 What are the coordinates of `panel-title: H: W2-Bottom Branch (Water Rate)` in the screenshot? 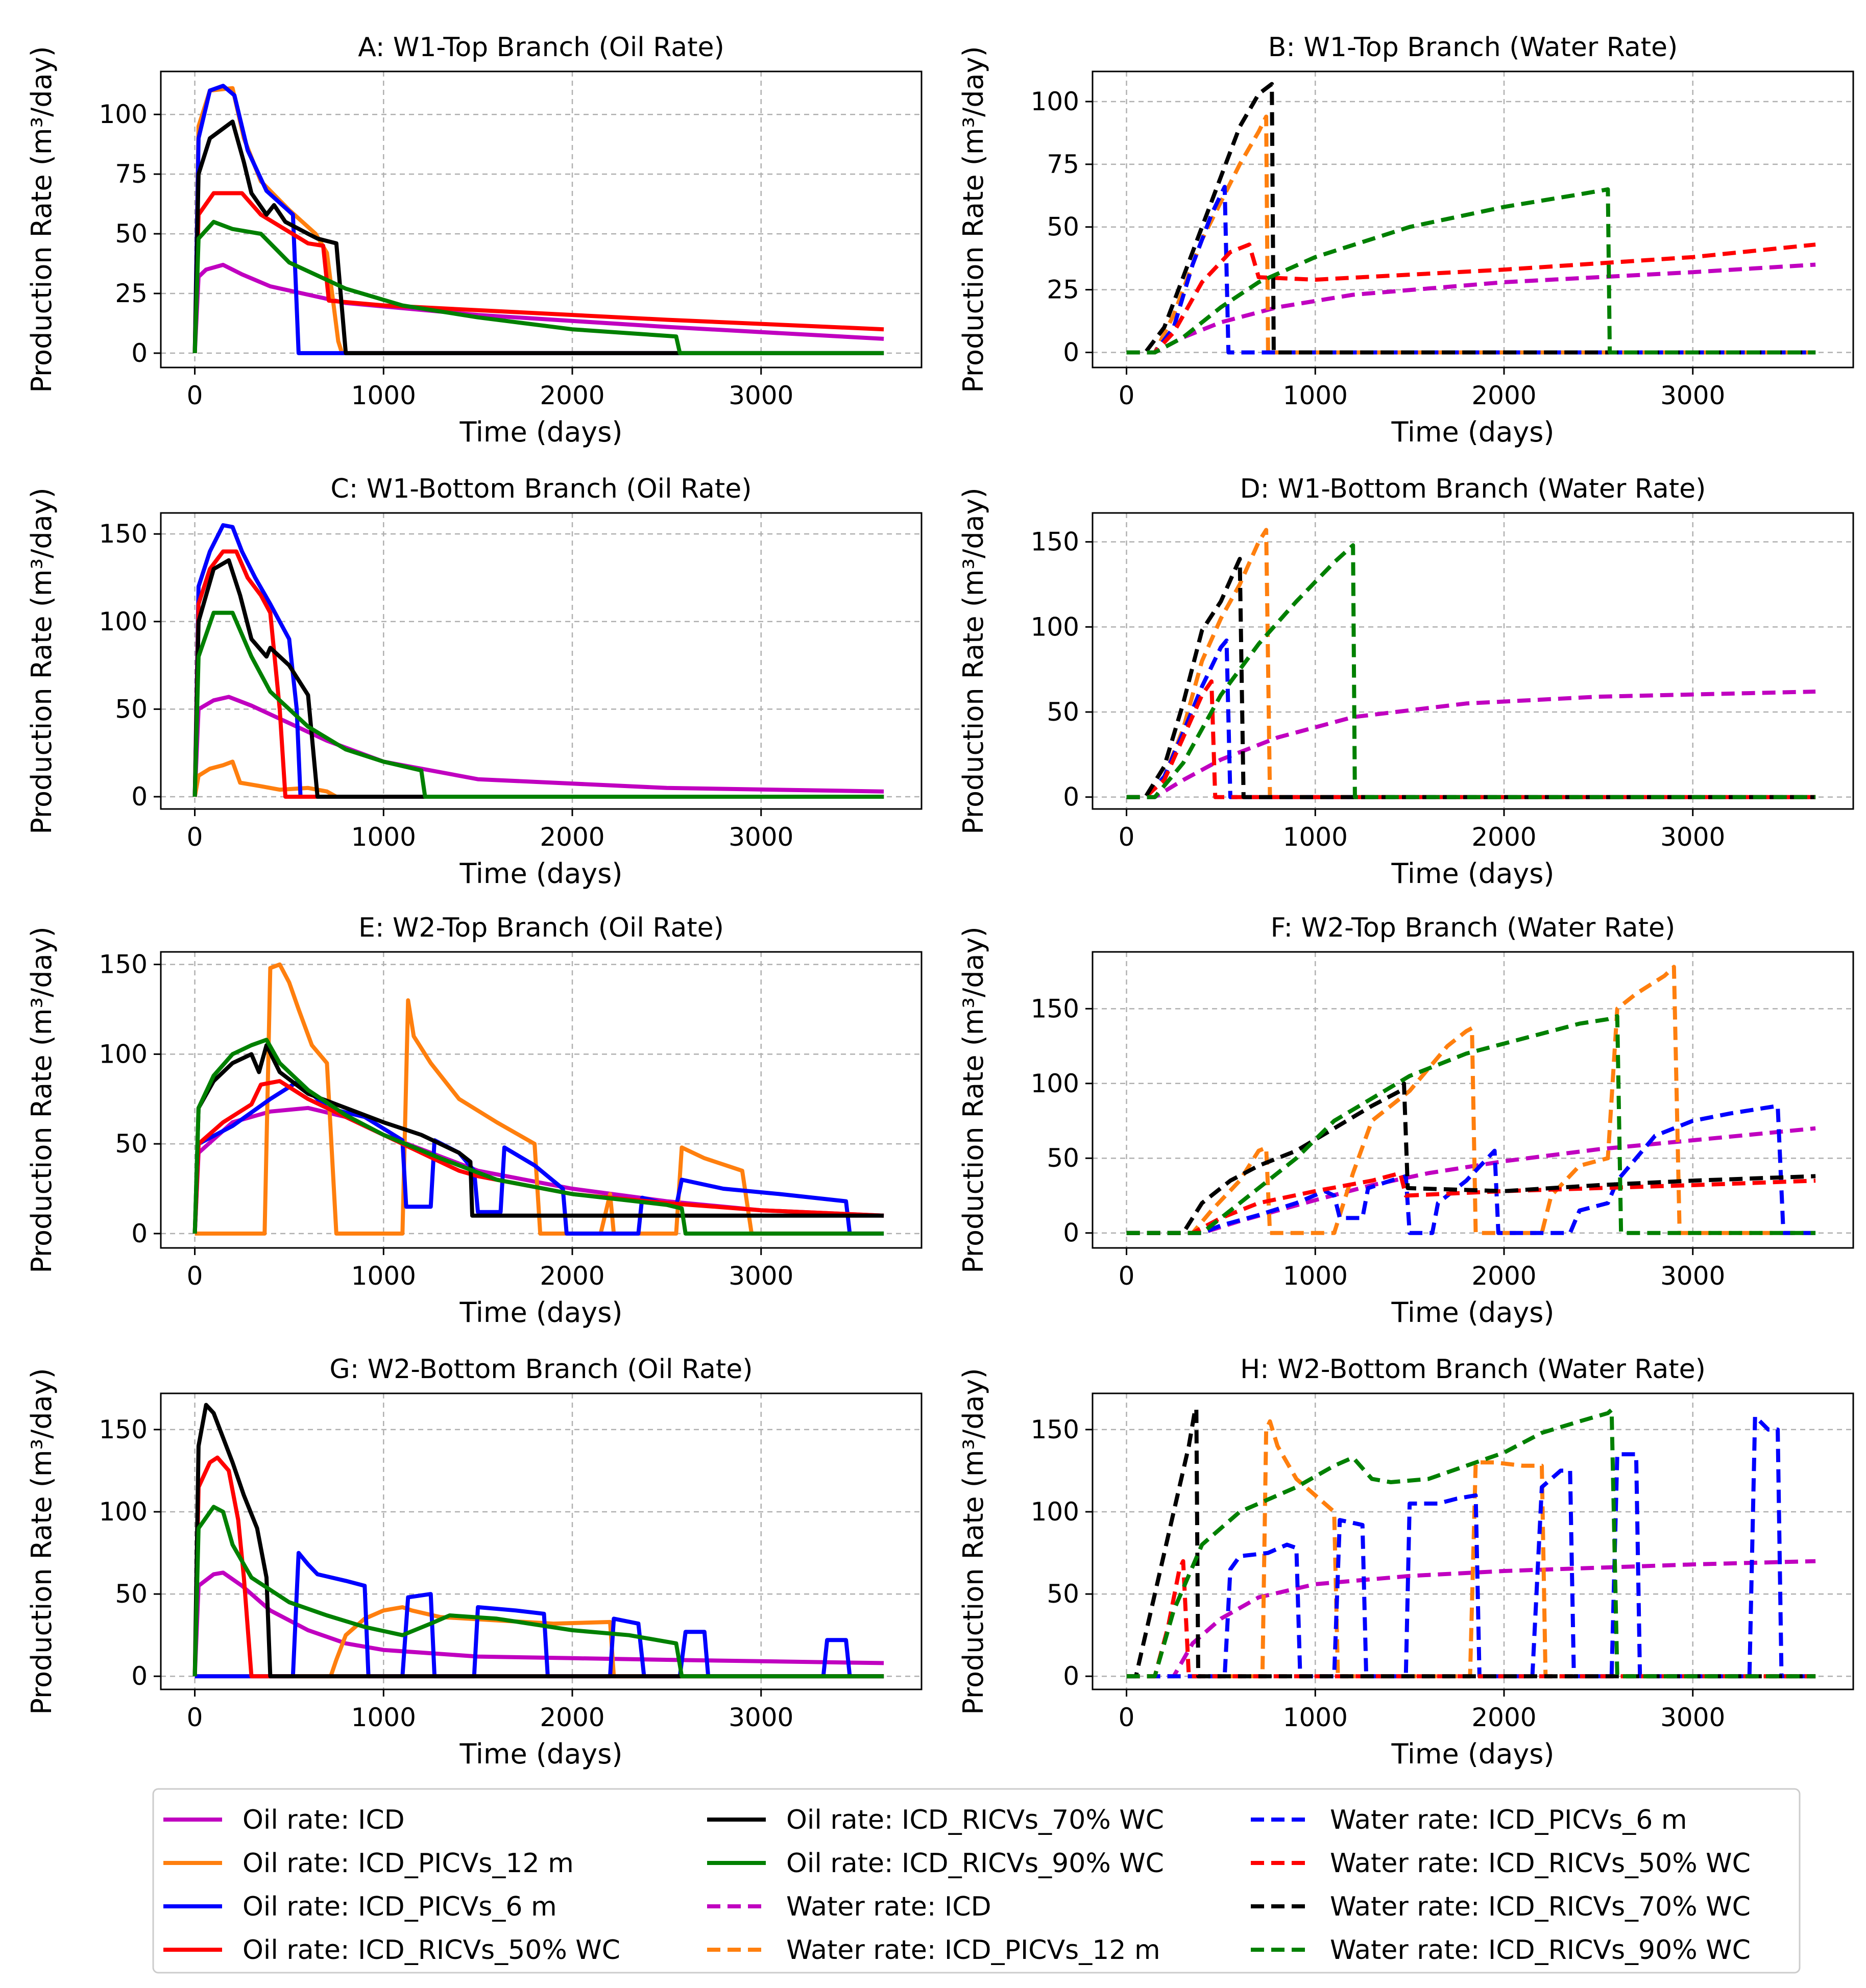 It's located at (1473, 1370).